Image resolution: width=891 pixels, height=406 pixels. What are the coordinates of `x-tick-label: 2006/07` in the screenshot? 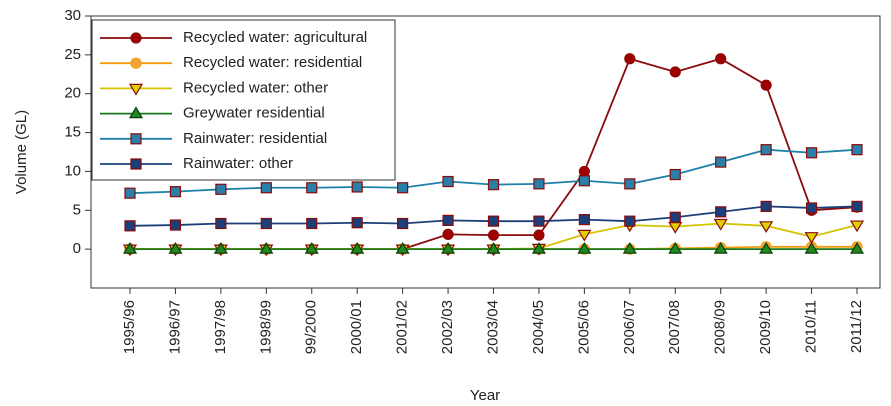 It's located at (629, 327).